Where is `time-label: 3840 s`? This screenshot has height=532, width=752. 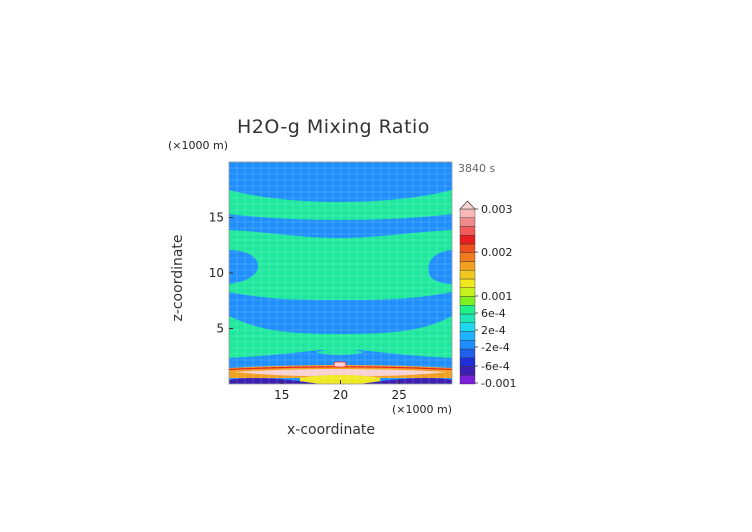 time-label: 3840 s is located at coordinates (477, 168).